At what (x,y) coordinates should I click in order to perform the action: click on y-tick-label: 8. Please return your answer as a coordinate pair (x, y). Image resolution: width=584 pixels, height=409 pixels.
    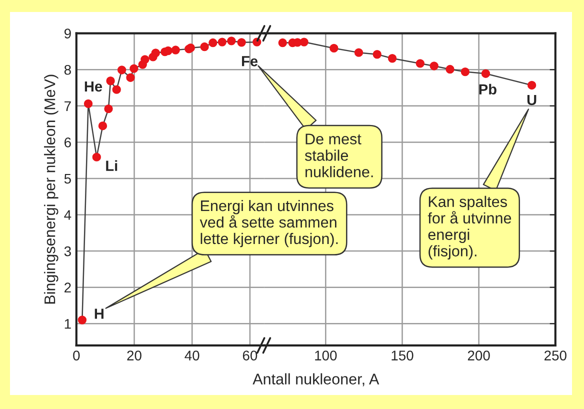
    Looking at the image, I should click on (67, 69).